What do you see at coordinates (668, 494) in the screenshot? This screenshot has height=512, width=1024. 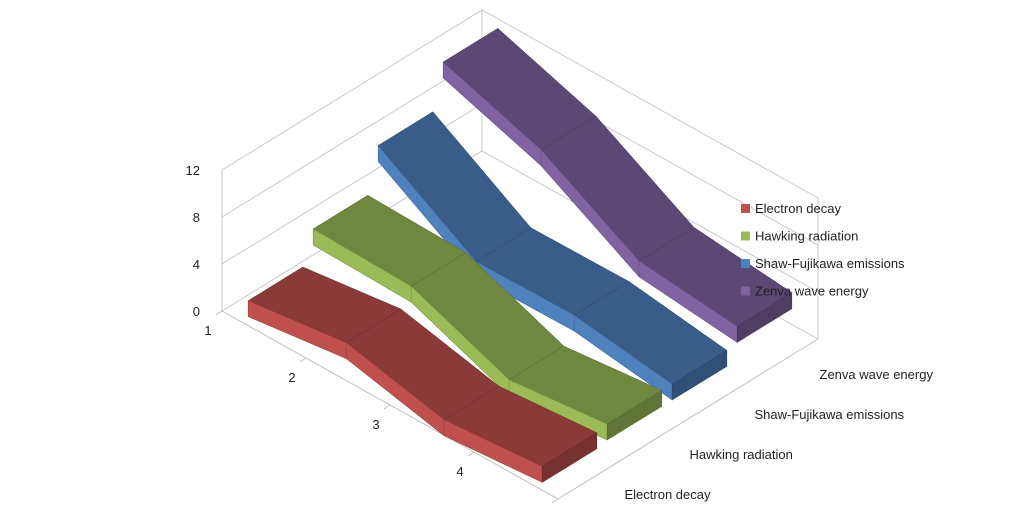 I see `series-axis-label: Electron decay` at bounding box center [668, 494].